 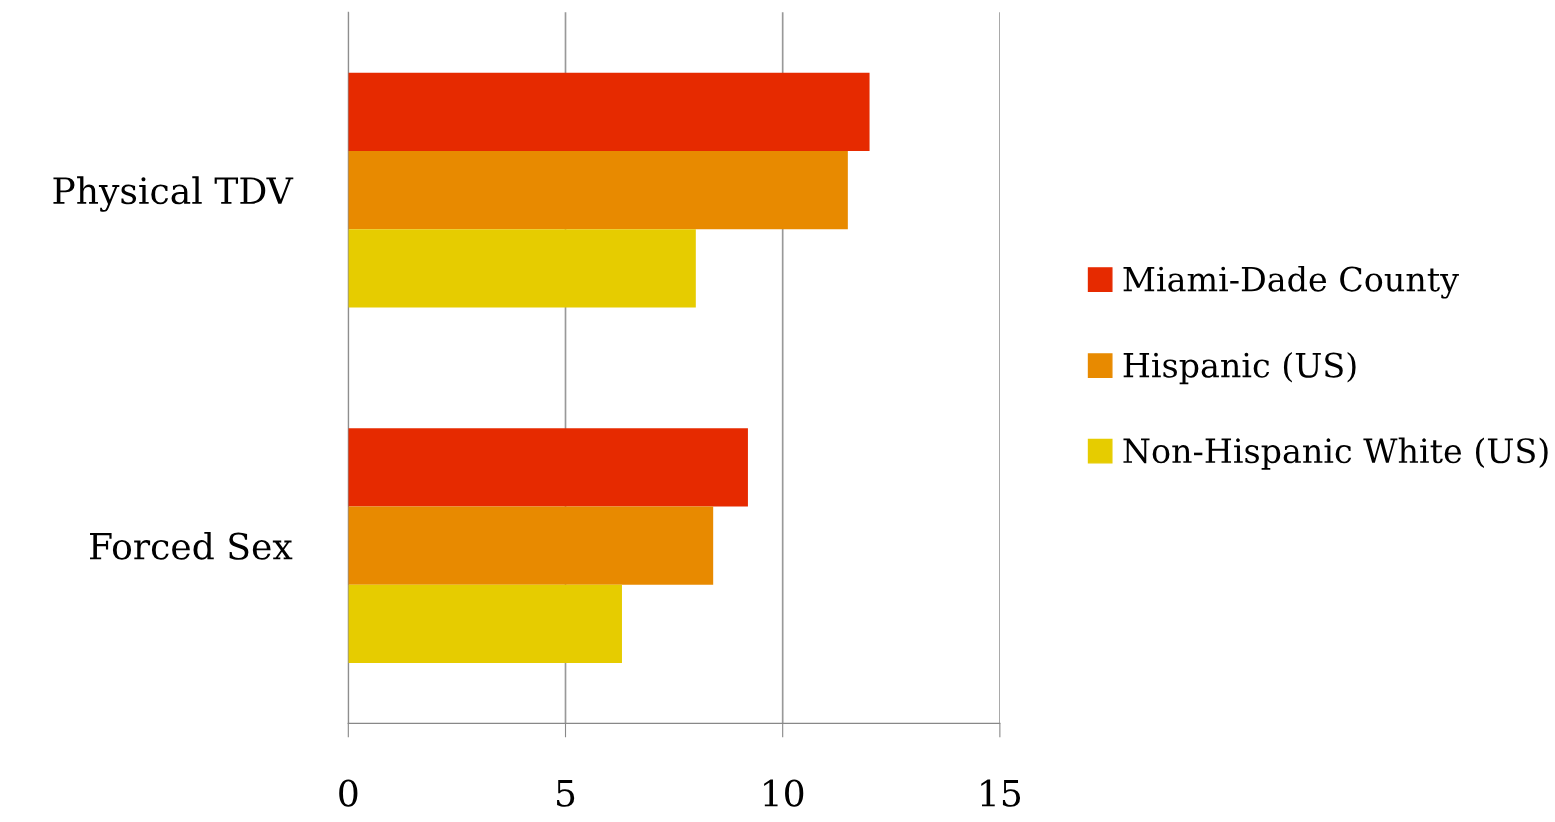 What do you see at coordinates (1335, 453) in the screenshot?
I see `legend-label: Non-Hispanic White (US)` at bounding box center [1335, 453].